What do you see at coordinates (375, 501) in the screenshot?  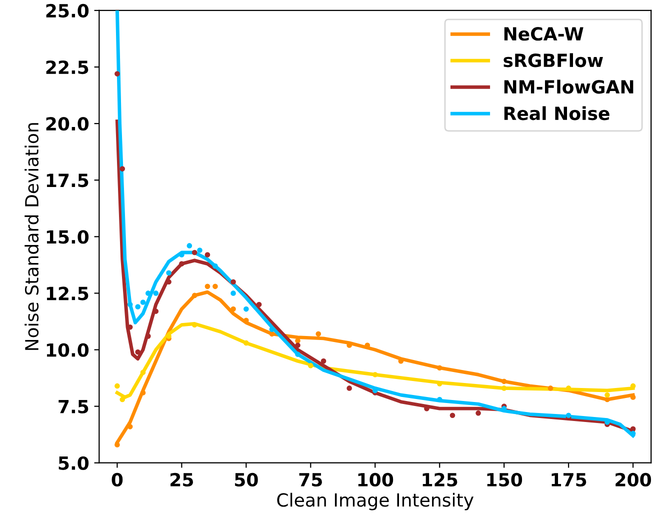 I see `x-axis-title: Clean Image Intensity` at bounding box center [375, 501].